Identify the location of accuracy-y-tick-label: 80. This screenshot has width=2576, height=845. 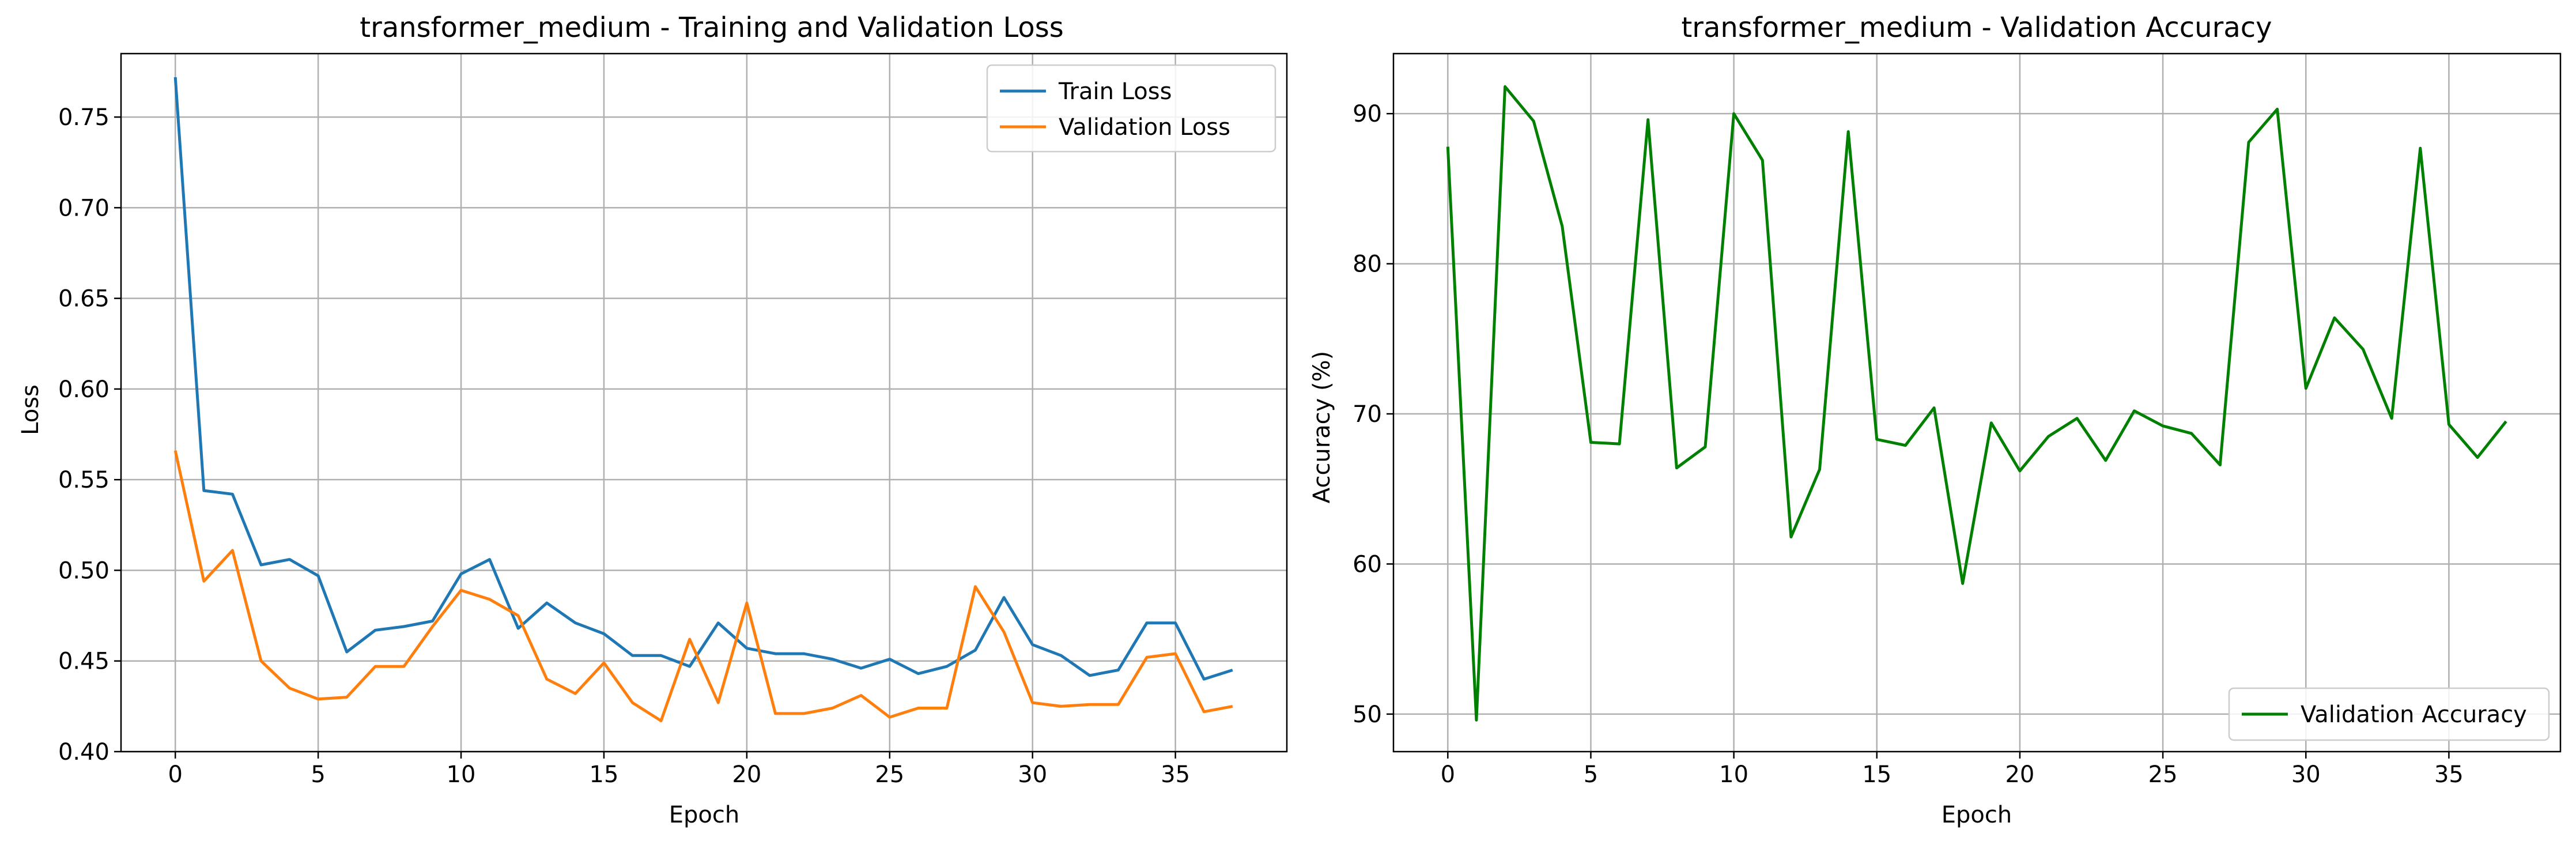
(1367, 264).